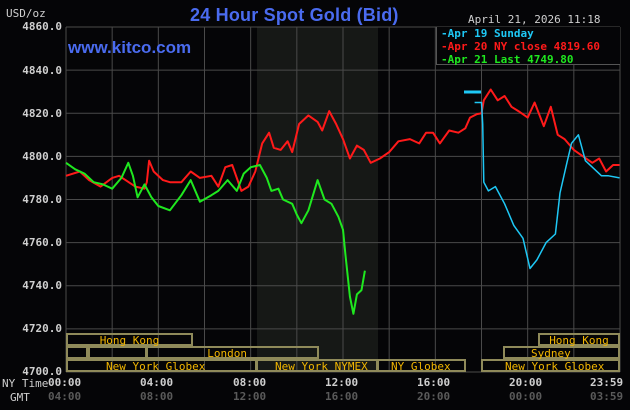  Describe the element at coordinates (547, 185) in the screenshot. I see `series-line-apr-19-sunday` at that location.